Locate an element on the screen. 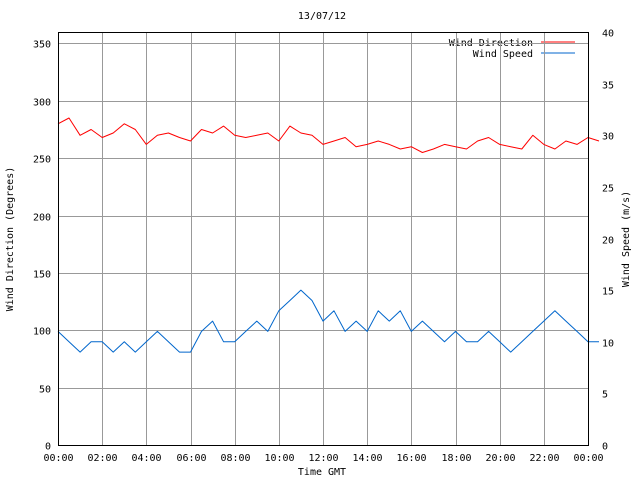  y-left-tick-label: 200 is located at coordinates (42, 218).